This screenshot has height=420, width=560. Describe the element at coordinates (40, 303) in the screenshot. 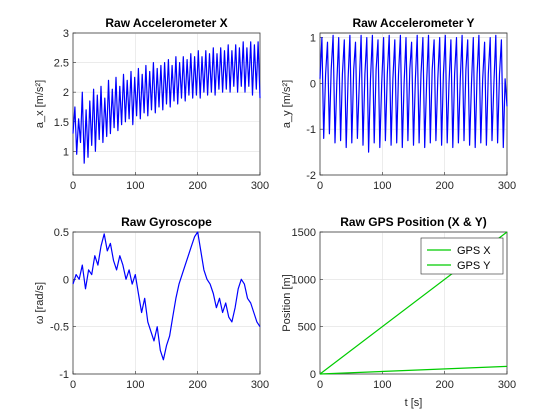

I see `y-axis-label: ω [rad/s]` at that location.